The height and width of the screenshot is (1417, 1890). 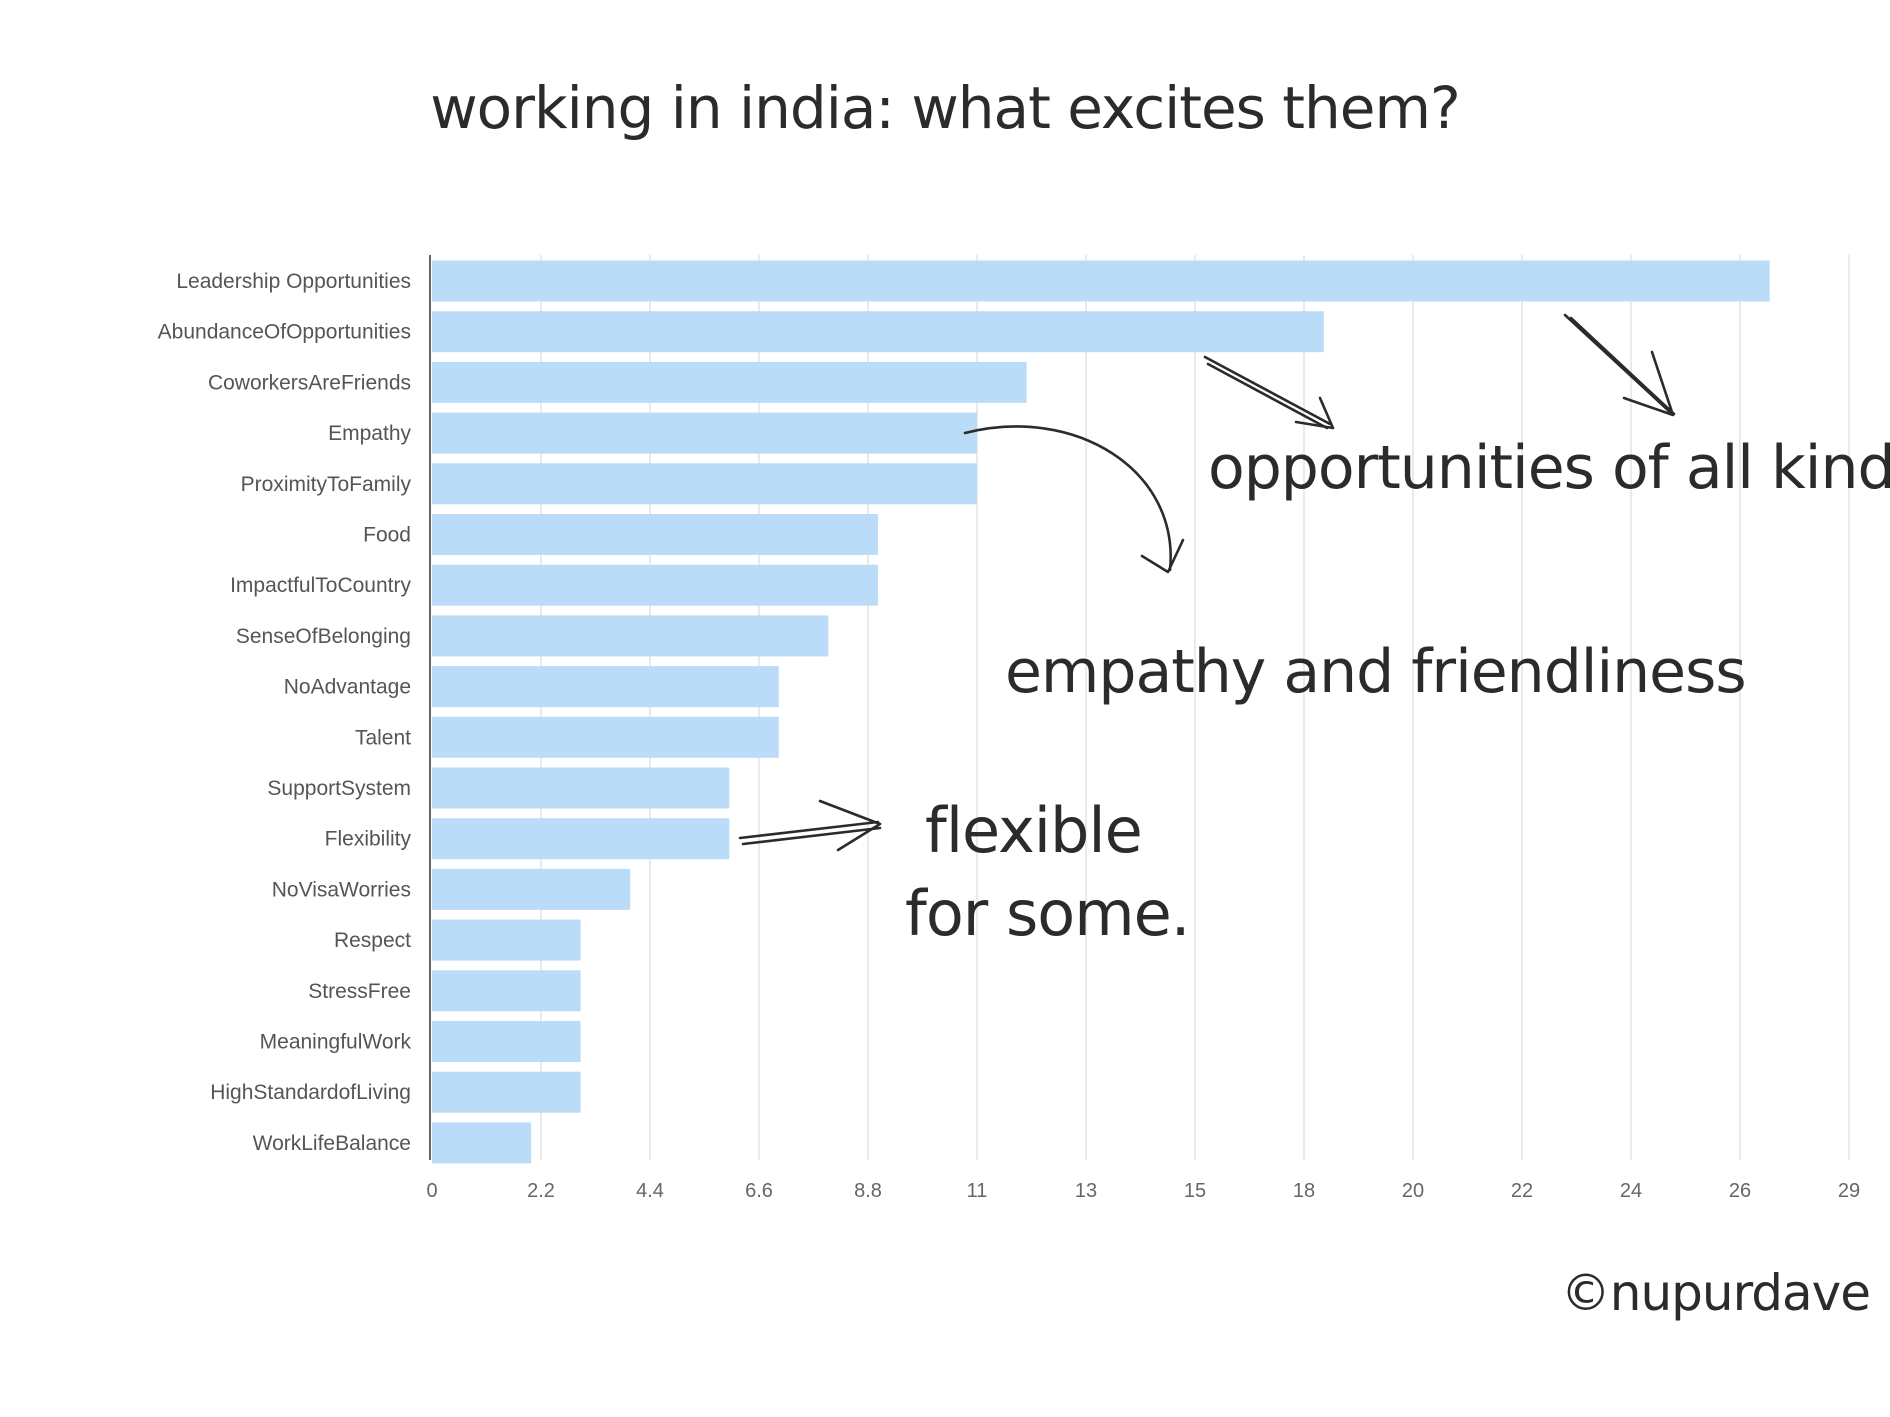 I want to click on chart-title: working in india: what excites them?, so click(x=945, y=108).